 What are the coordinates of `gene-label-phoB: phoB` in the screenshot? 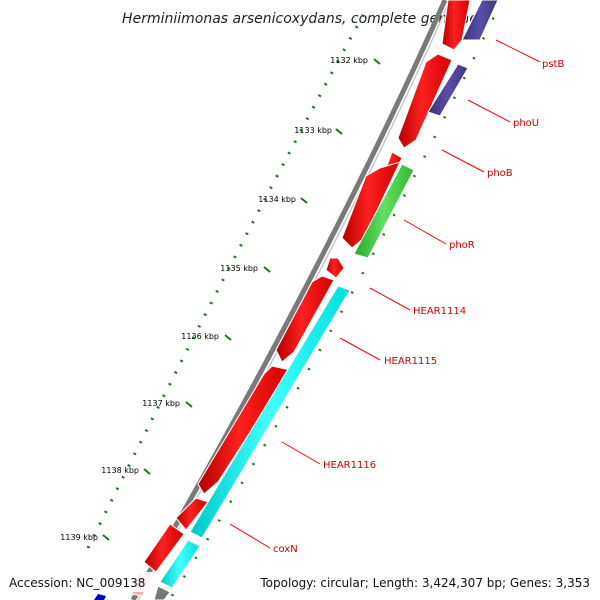 It's located at (500, 173).